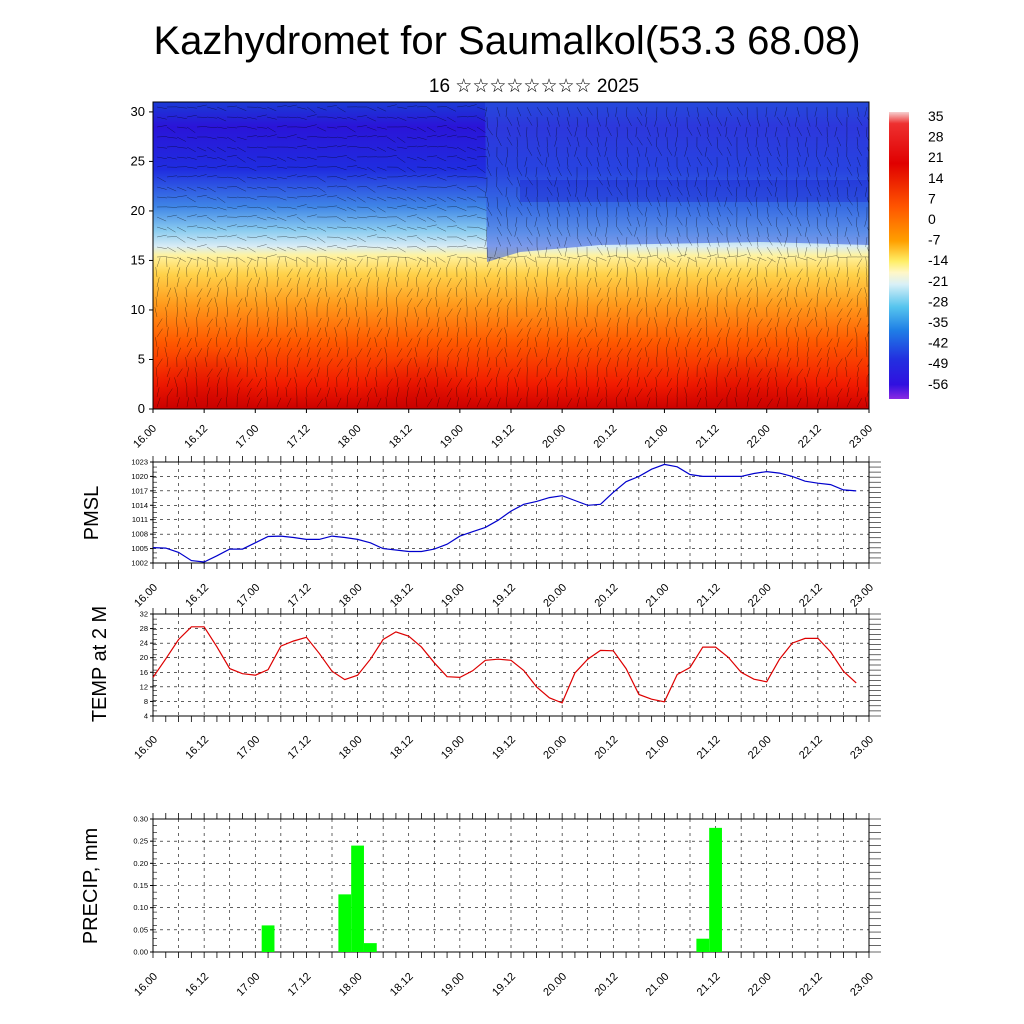 The image size is (1024, 1024). What do you see at coordinates (144, 657) in the screenshot?
I see `y-tick-label: 20` at bounding box center [144, 657].